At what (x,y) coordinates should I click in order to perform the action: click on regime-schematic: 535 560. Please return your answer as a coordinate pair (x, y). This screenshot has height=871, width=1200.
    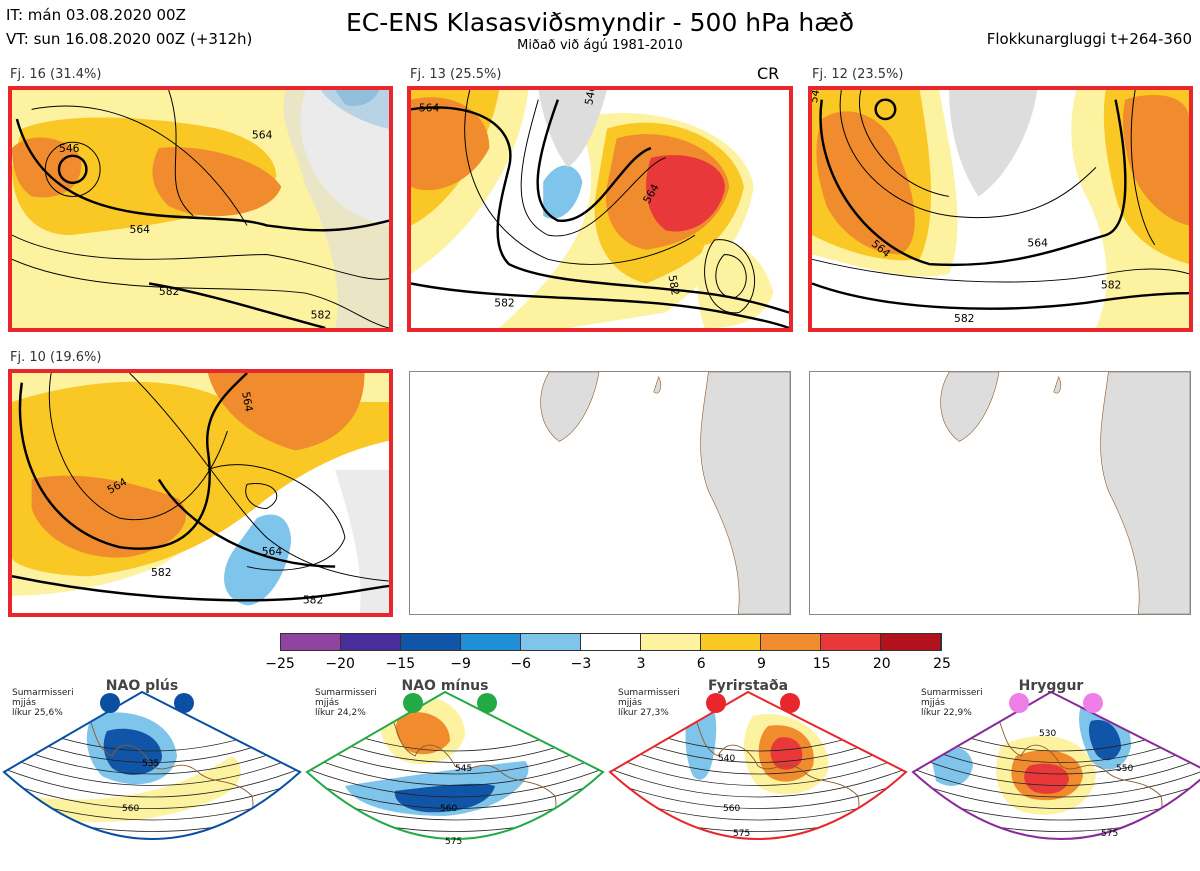
    Looking at the image, I should click on (152, 765).